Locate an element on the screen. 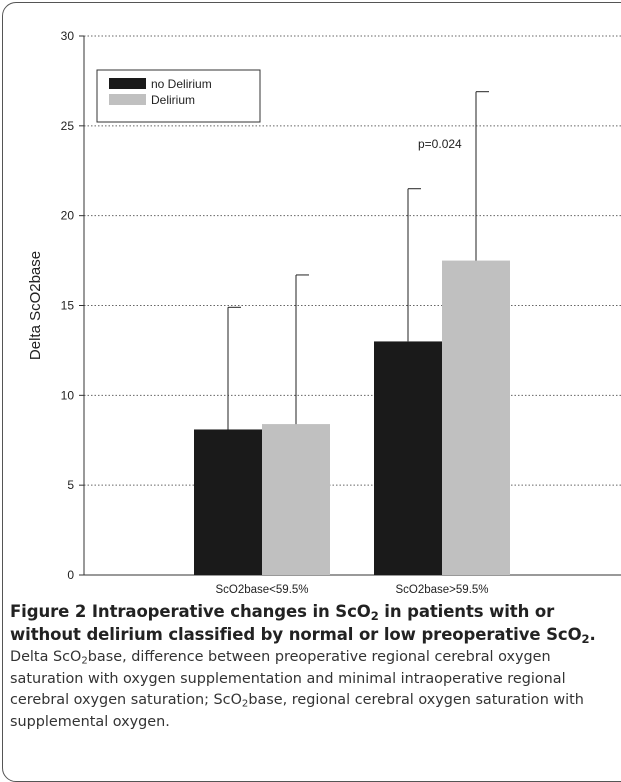 The width and height of the screenshot is (621, 782). y-tick-label: 10 is located at coordinates (68, 395).